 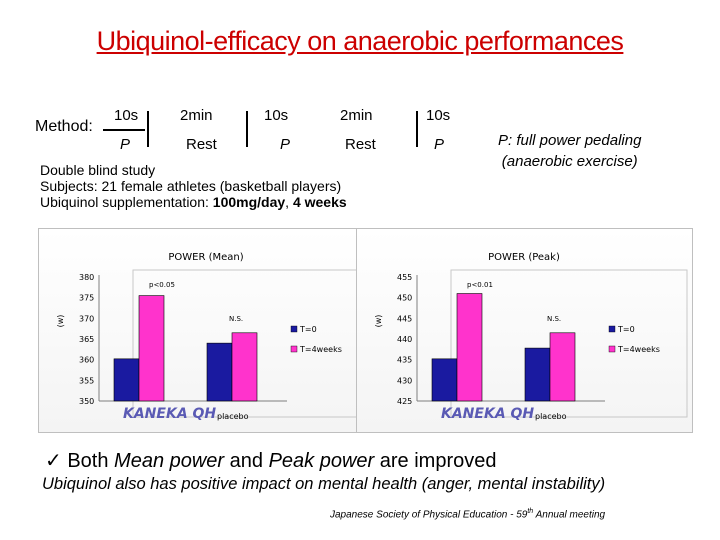 I want to click on y-tick-label: 375, so click(x=86, y=298).